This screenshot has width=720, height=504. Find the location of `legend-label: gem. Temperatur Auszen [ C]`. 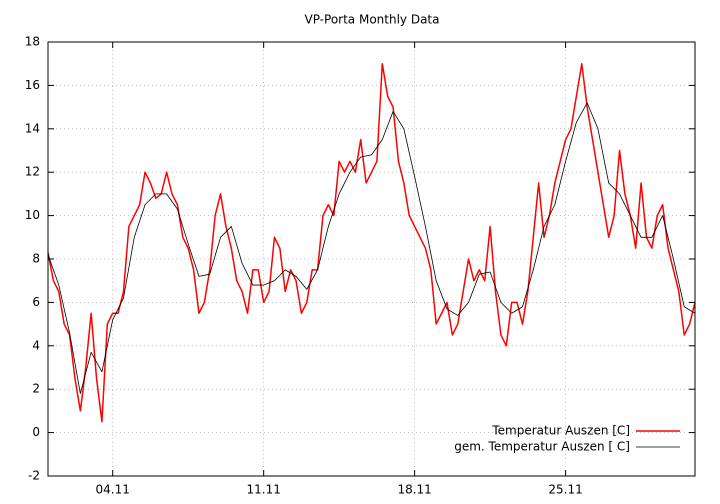

legend-label: gem. Temperatur Auszen [ C] is located at coordinates (542, 447).